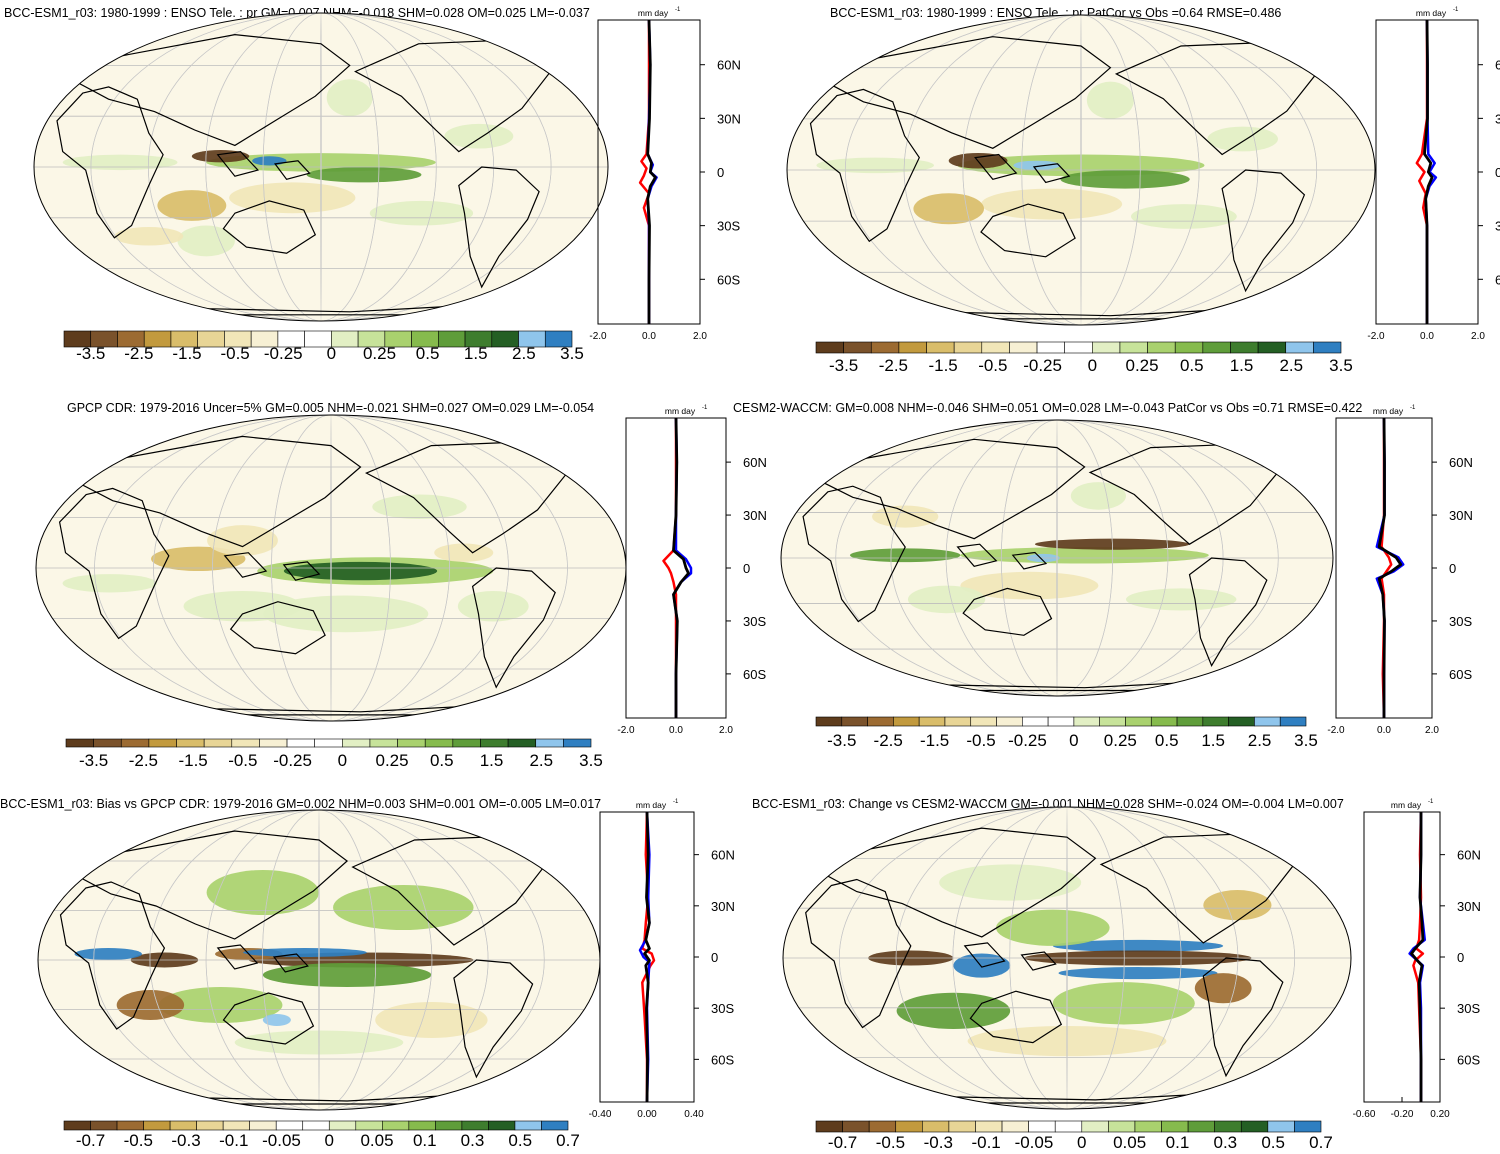  I want to click on colorbar-label: -0.5, so click(992, 365).